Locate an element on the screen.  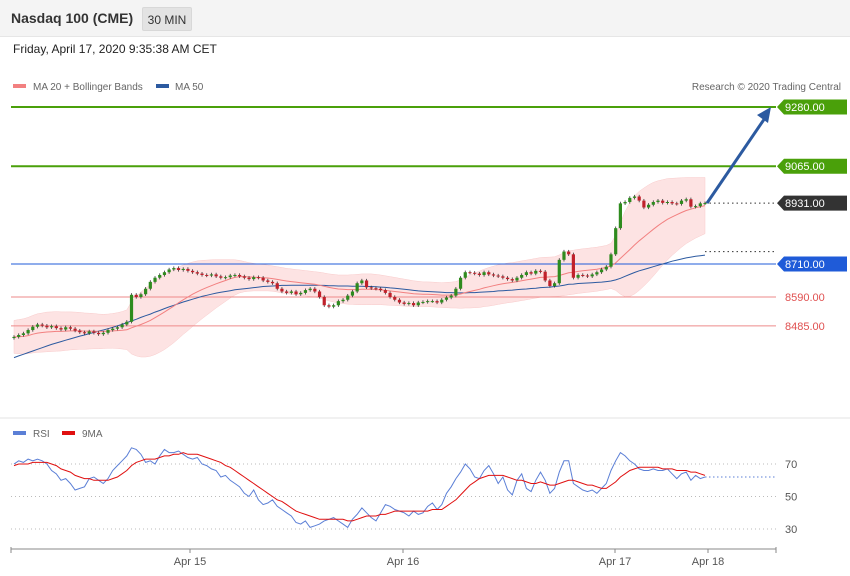
level-label: 8710.00 is located at coordinates (805, 265).